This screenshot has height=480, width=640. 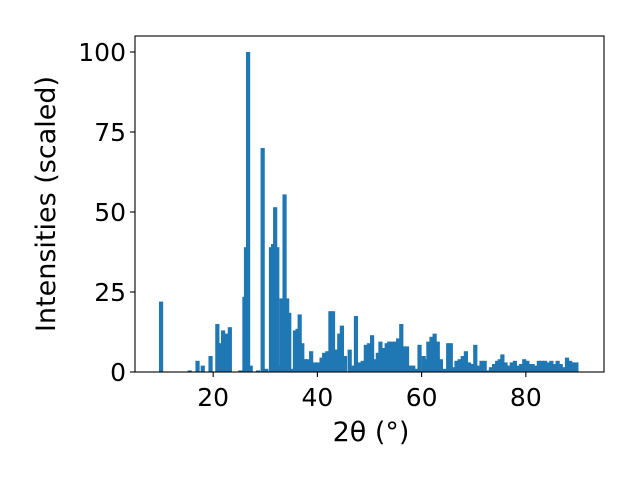 I want to click on x-tick-label: 60, so click(x=422, y=397).